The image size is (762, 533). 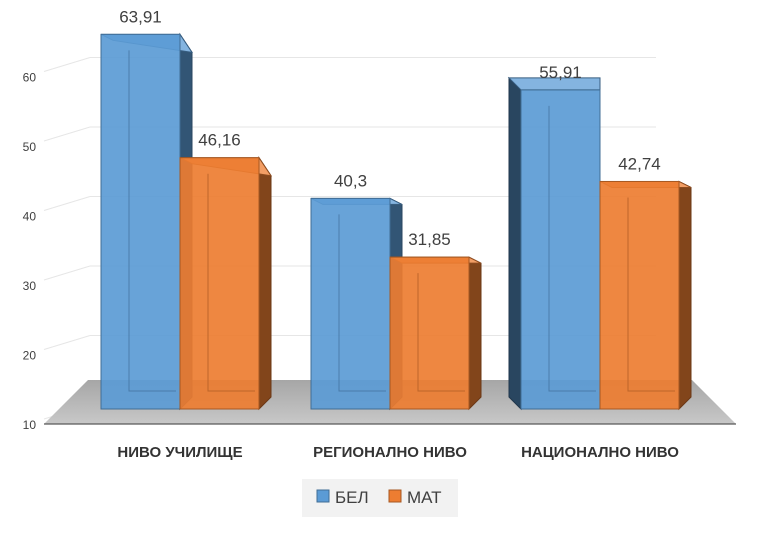 I want to click on bar-МАТ-1, so click(x=435, y=333).